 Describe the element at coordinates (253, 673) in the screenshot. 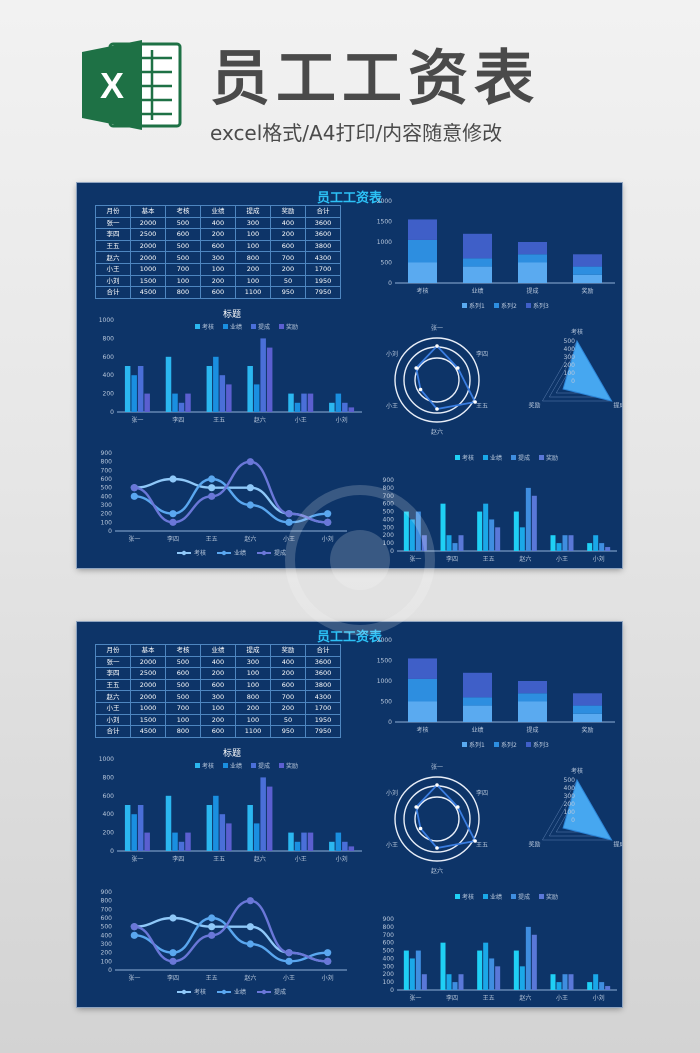

I see `table-cell: 100` at that location.